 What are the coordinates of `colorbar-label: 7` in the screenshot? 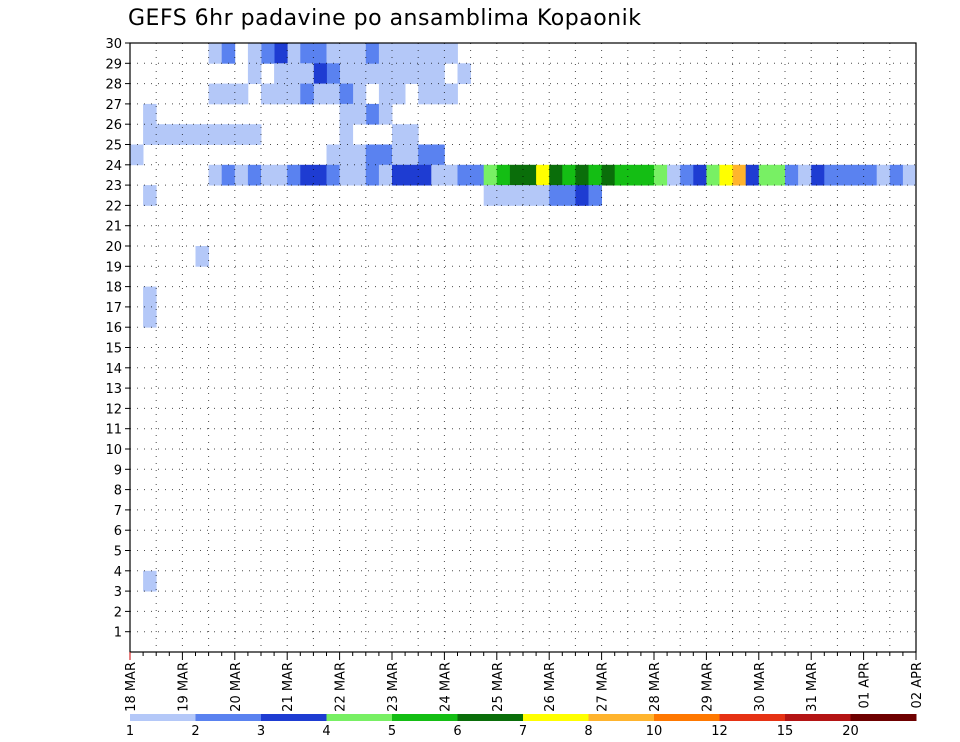 It's located at (523, 731).